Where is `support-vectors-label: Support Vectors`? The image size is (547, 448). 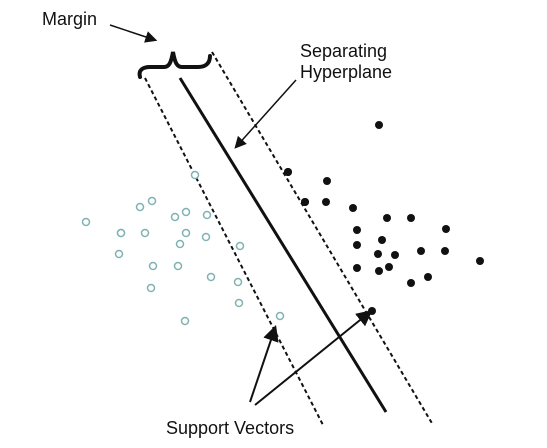 support-vectors-label: Support Vectors is located at coordinates (230, 428).